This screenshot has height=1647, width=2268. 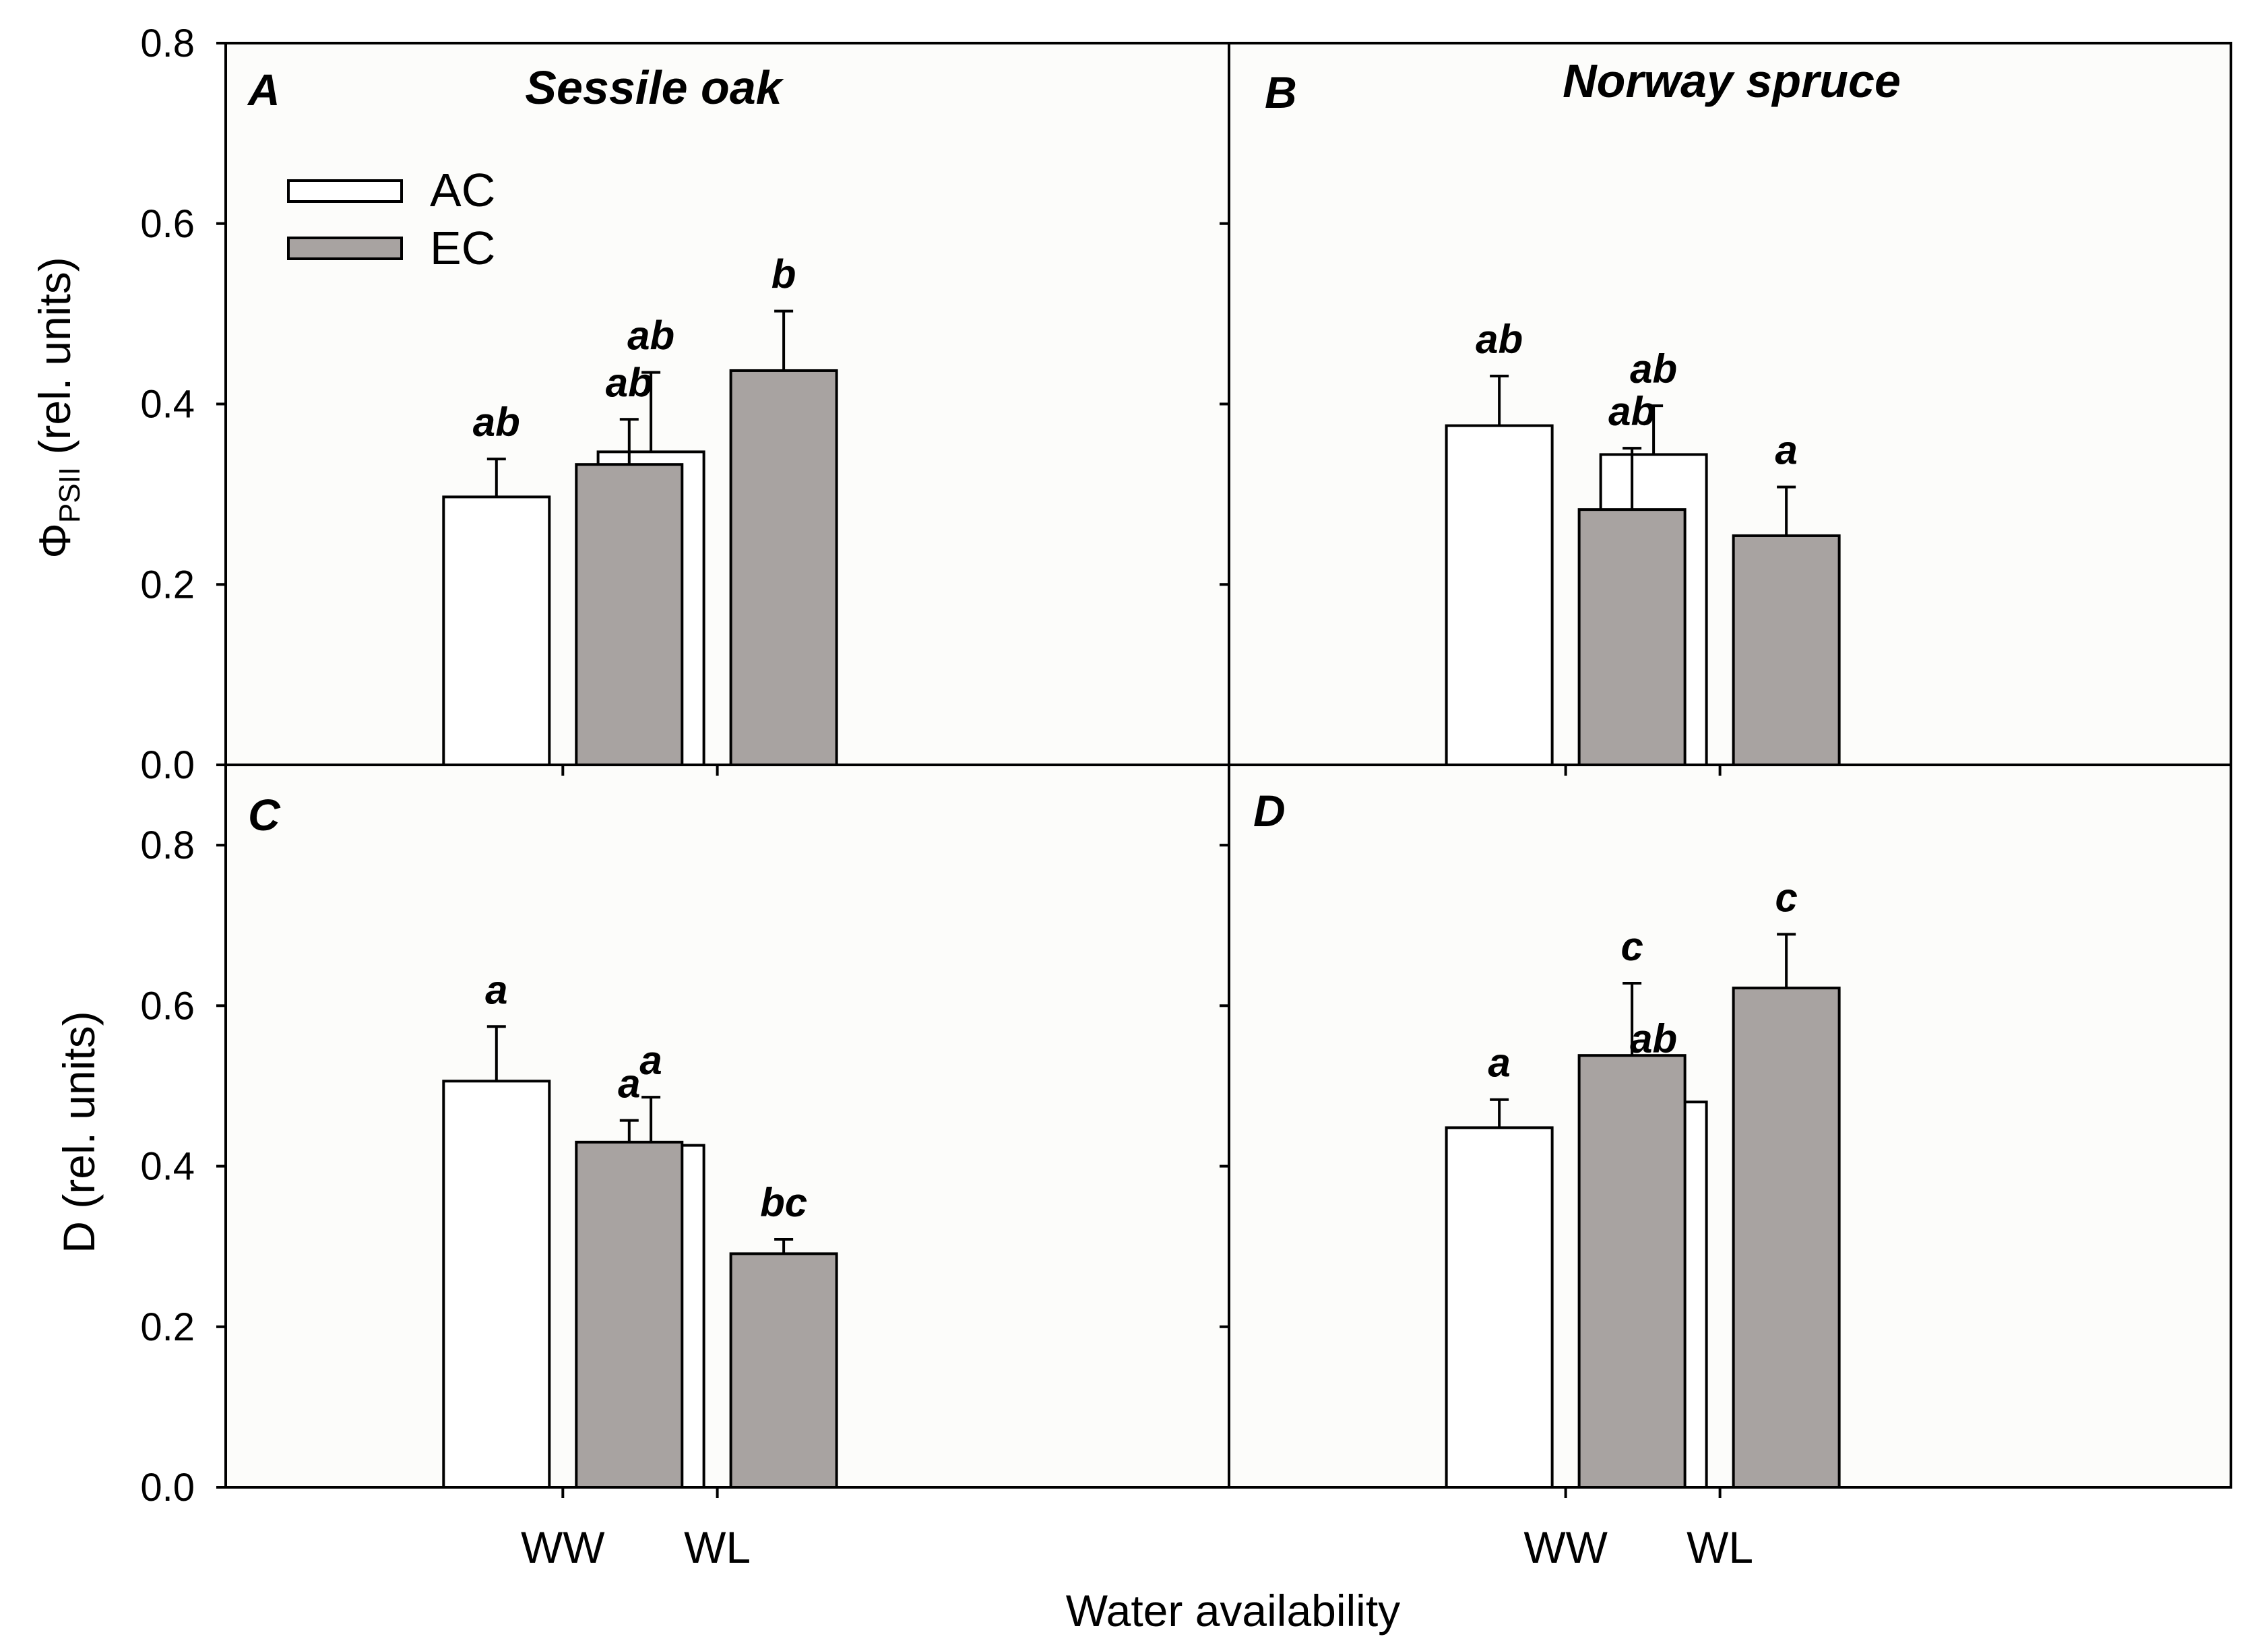 What do you see at coordinates (1500, 339) in the screenshot?
I see `sig-letter-b-ac-0: ab` at bounding box center [1500, 339].